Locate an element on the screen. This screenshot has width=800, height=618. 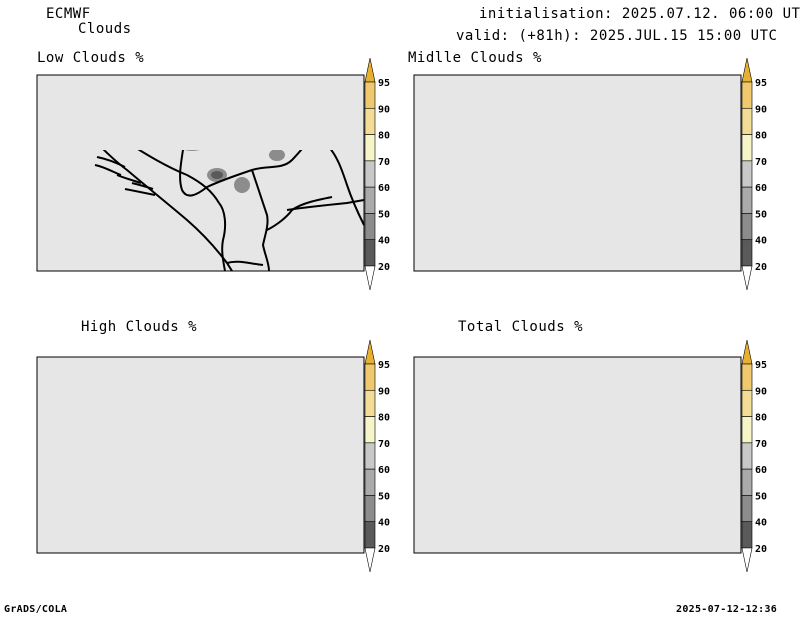
map-panel-high is located at coordinates (200, 455).